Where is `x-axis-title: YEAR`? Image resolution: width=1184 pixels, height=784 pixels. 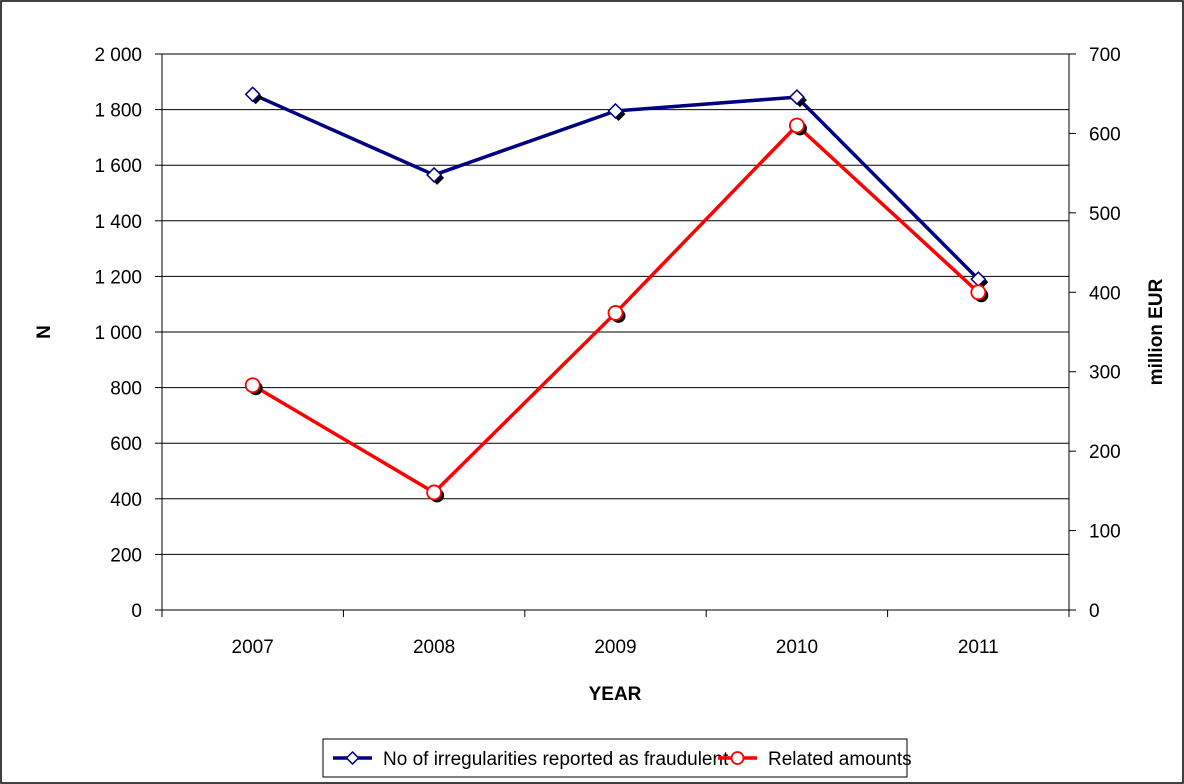 x-axis-title: YEAR is located at coordinates (615, 694).